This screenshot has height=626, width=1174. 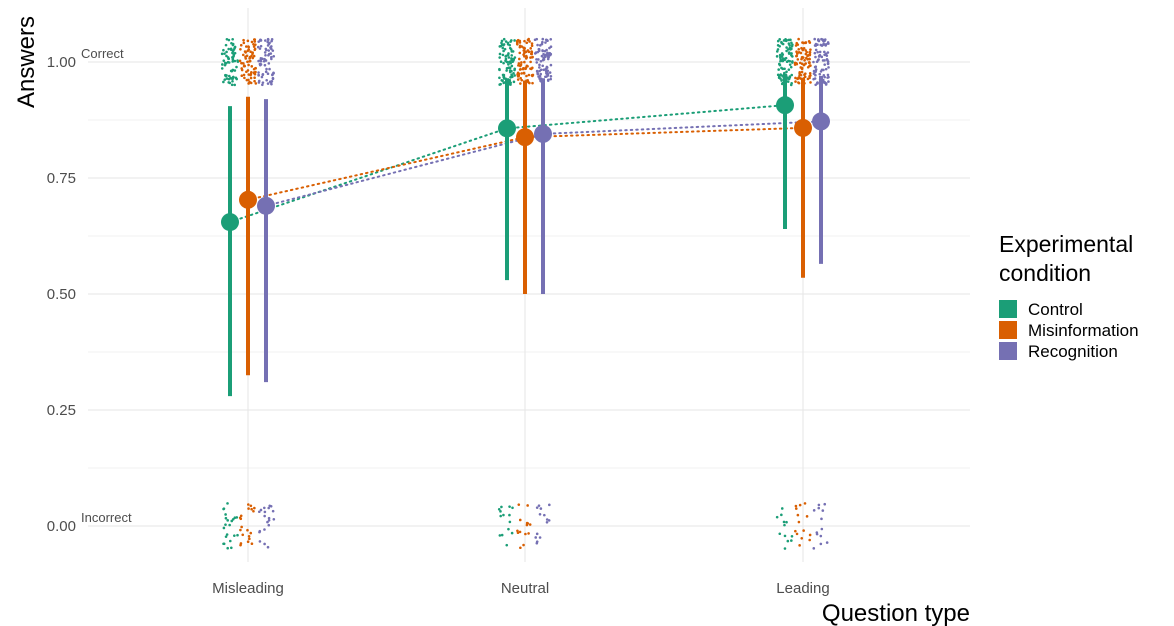 I want to click on mean-point, so click(x=266, y=205).